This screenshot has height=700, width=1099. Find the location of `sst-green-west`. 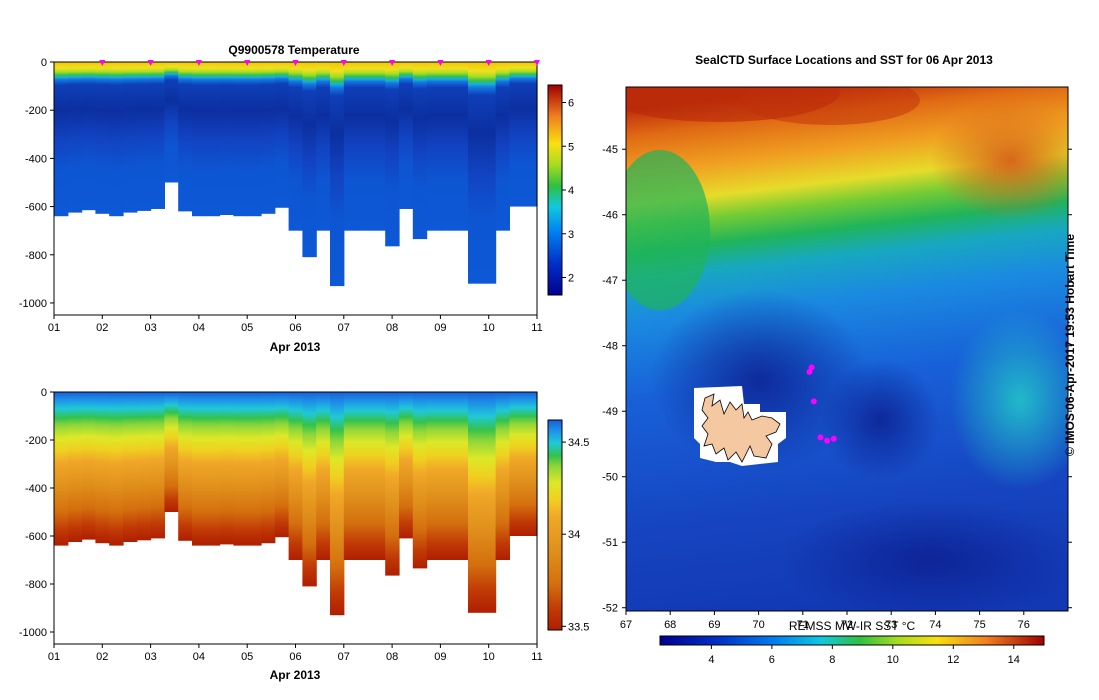

sst-green-west is located at coordinates (668, 230).